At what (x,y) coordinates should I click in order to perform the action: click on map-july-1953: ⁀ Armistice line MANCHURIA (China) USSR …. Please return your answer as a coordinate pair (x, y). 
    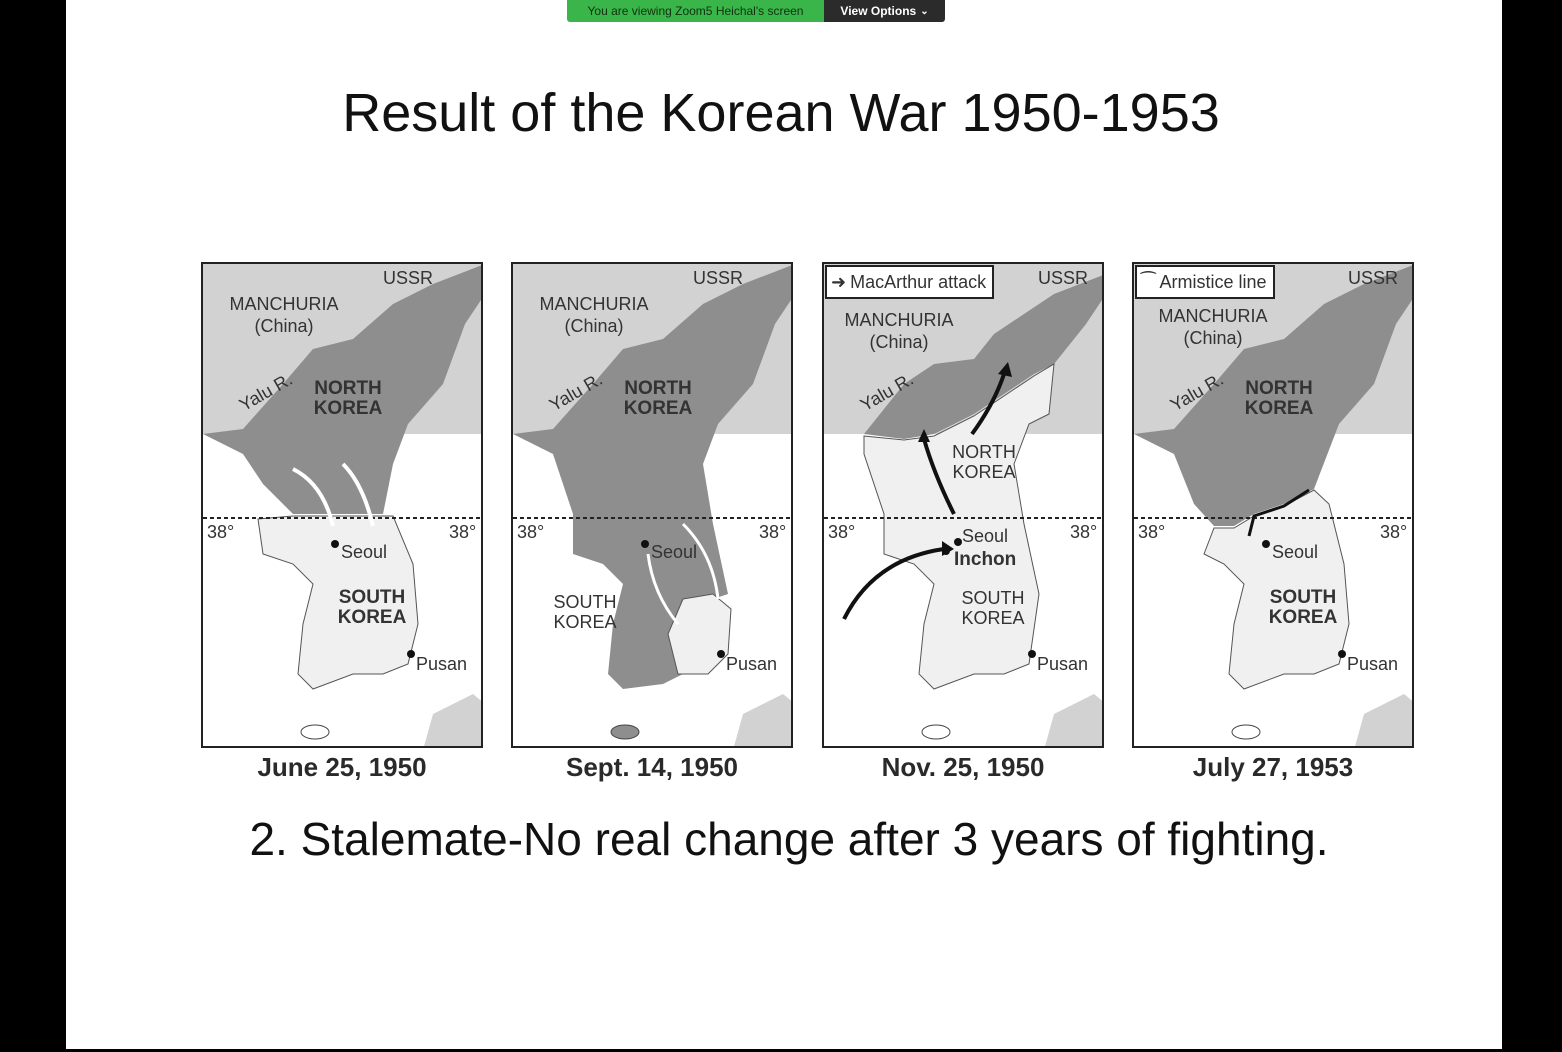
    Looking at the image, I should click on (1273, 505).